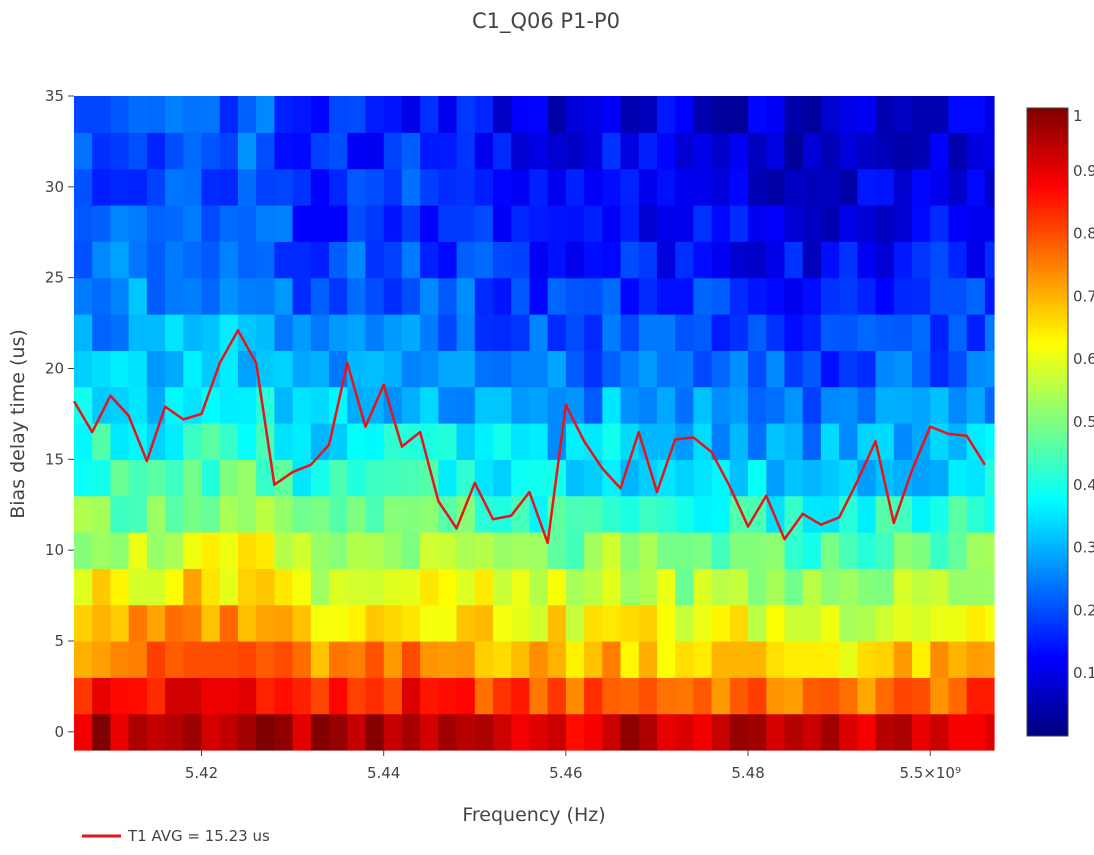  I want to click on legend: T1 AVG = 15.23 us, so click(176, 836).